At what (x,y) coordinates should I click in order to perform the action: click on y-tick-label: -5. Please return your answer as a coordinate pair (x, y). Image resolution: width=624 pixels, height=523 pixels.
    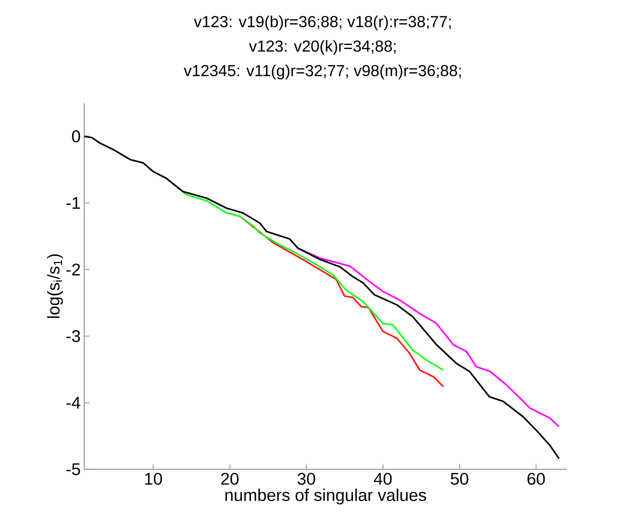
    Looking at the image, I should click on (73, 469).